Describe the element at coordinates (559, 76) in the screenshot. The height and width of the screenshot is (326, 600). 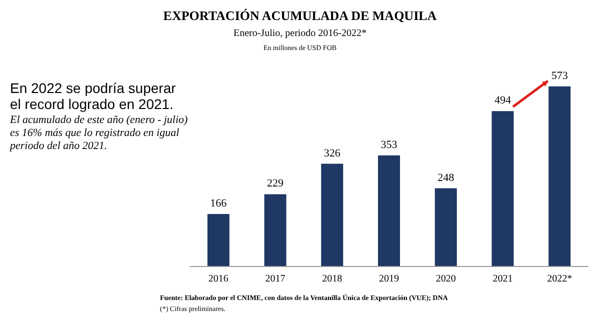
I see `data-label: 573` at that location.